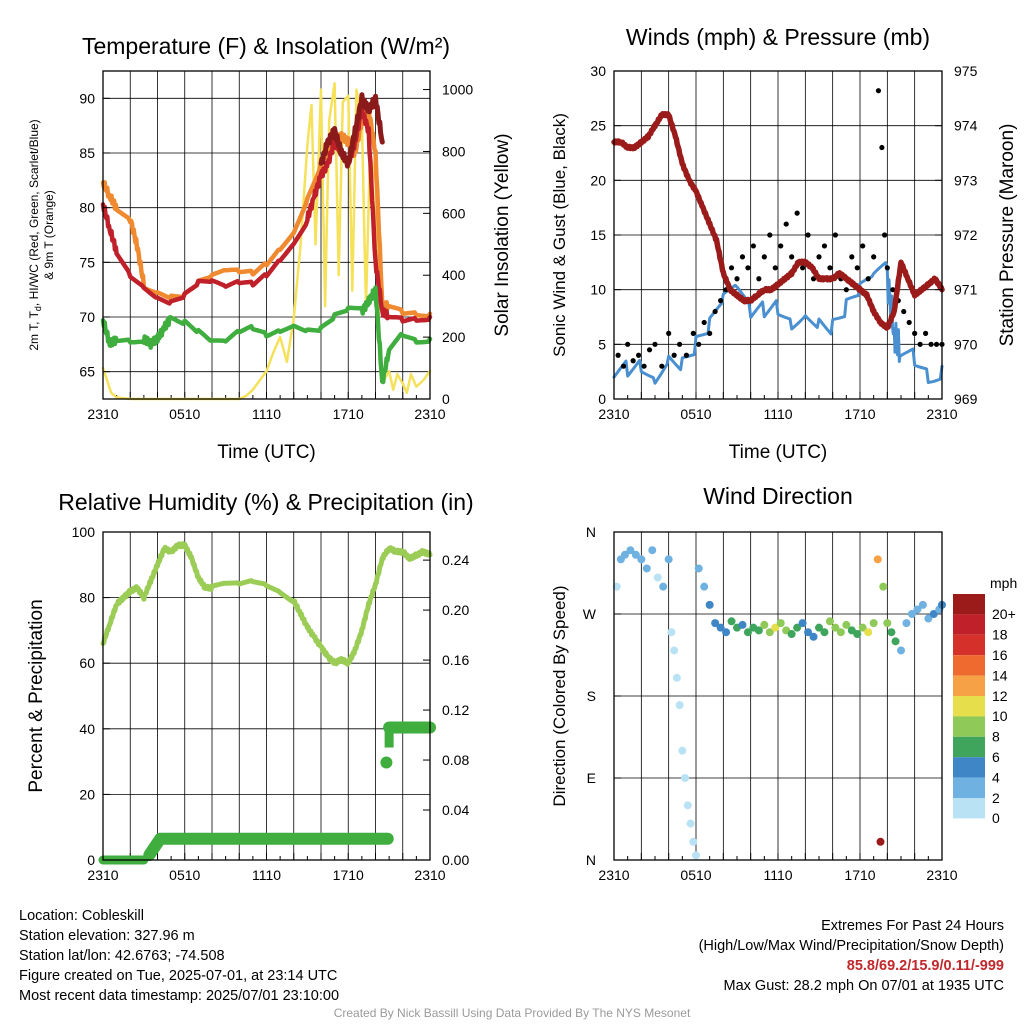 This screenshot has width=1024, height=1024. What do you see at coordinates (446, 399) in the screenshot?
I see `y2-tick-label: 0` at bounding box center [446, 399].